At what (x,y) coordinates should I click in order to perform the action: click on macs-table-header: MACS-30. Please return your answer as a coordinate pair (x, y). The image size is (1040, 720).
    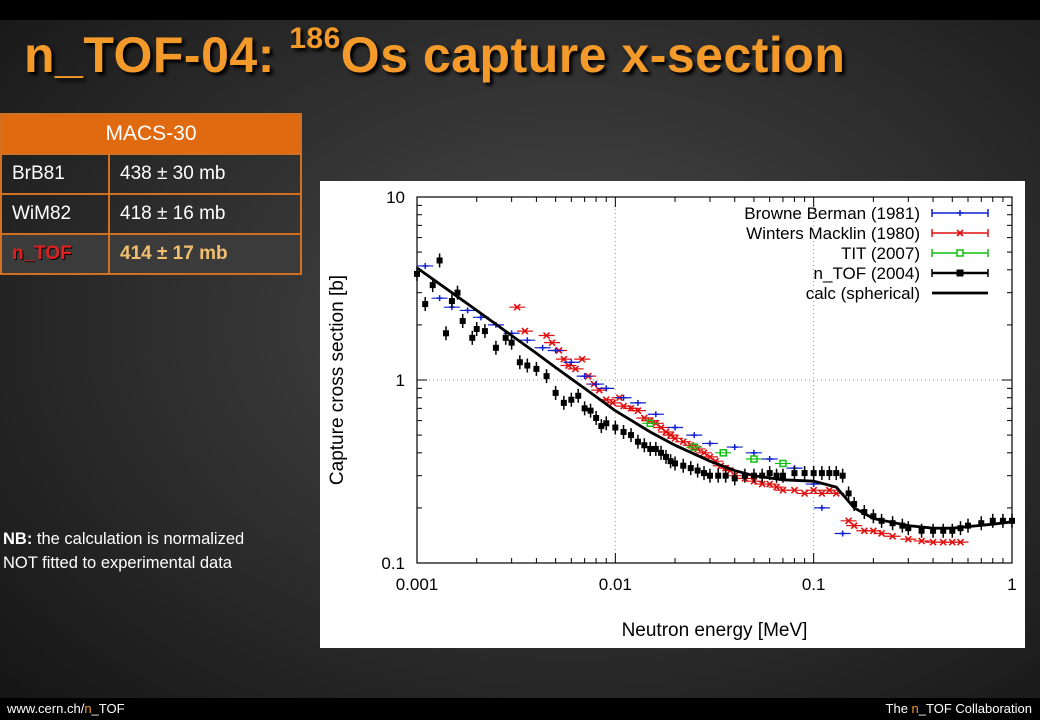
    Looking at the image, I should click on (151, 134).